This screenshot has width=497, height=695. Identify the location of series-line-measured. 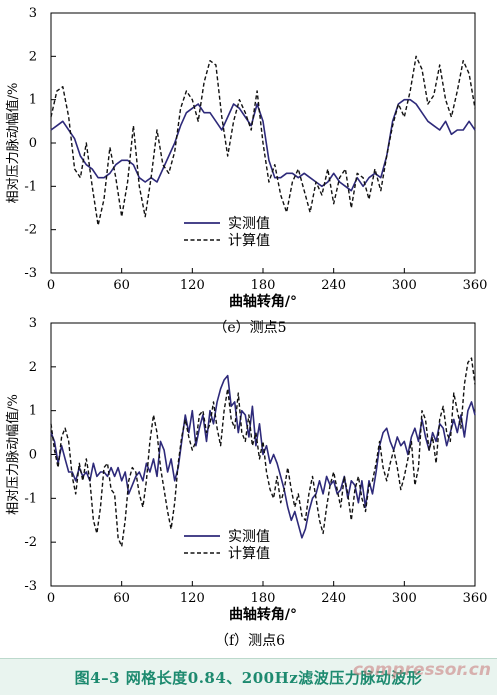
(263, 145).